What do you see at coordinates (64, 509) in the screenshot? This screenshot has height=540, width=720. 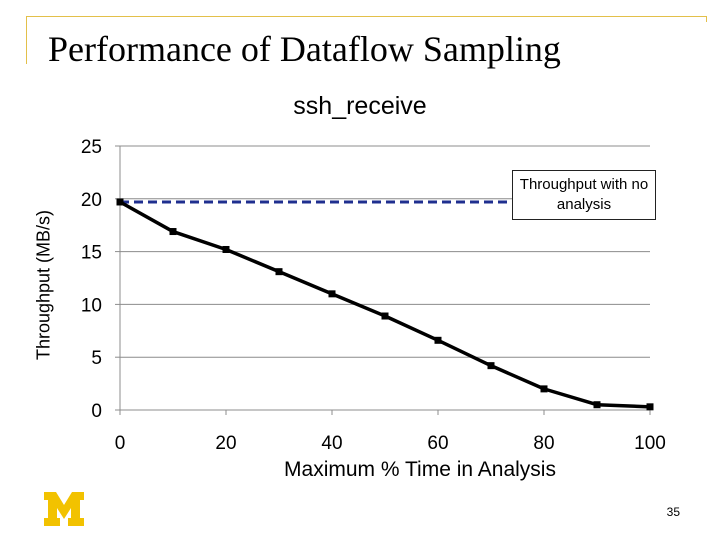 I see `university-m-logo` at bounding box center [64, 509].